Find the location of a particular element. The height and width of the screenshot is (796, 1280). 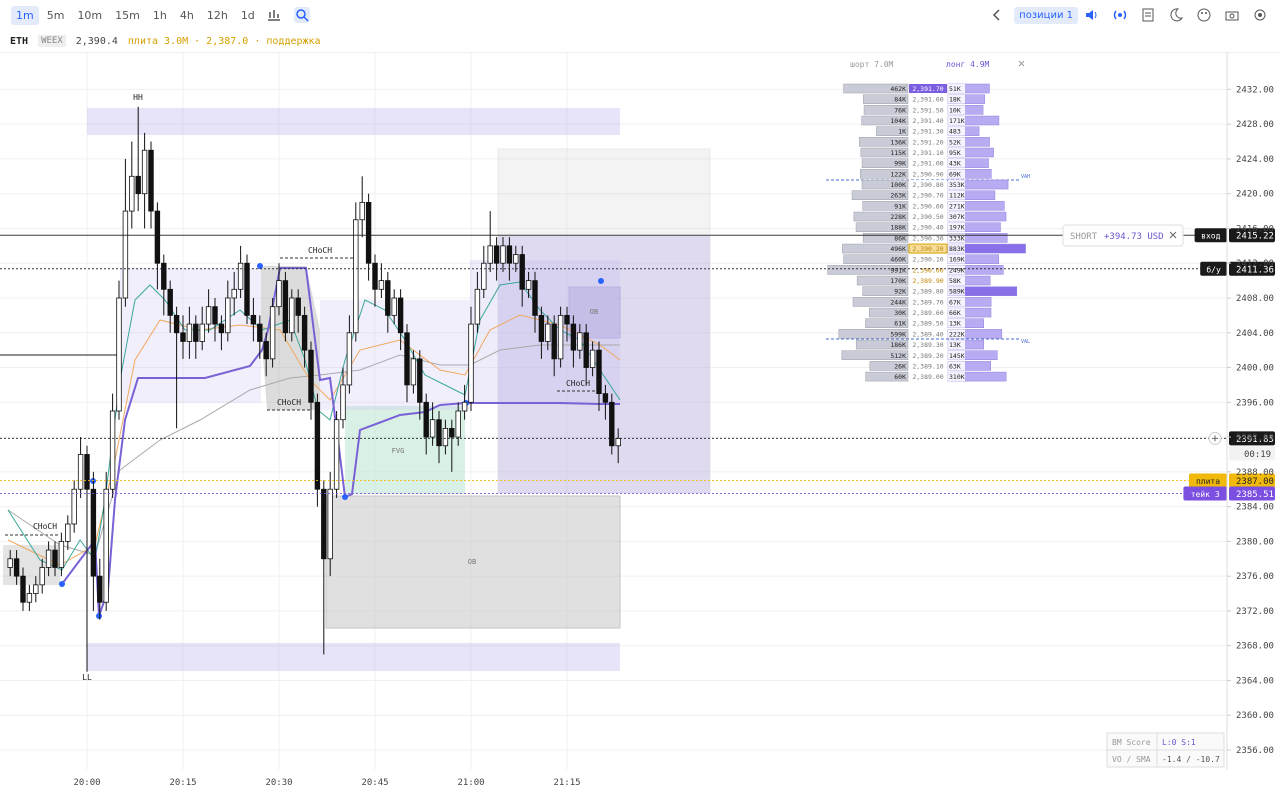

y-tick-label: 2368.00 is located at coordinates (1255, 647).